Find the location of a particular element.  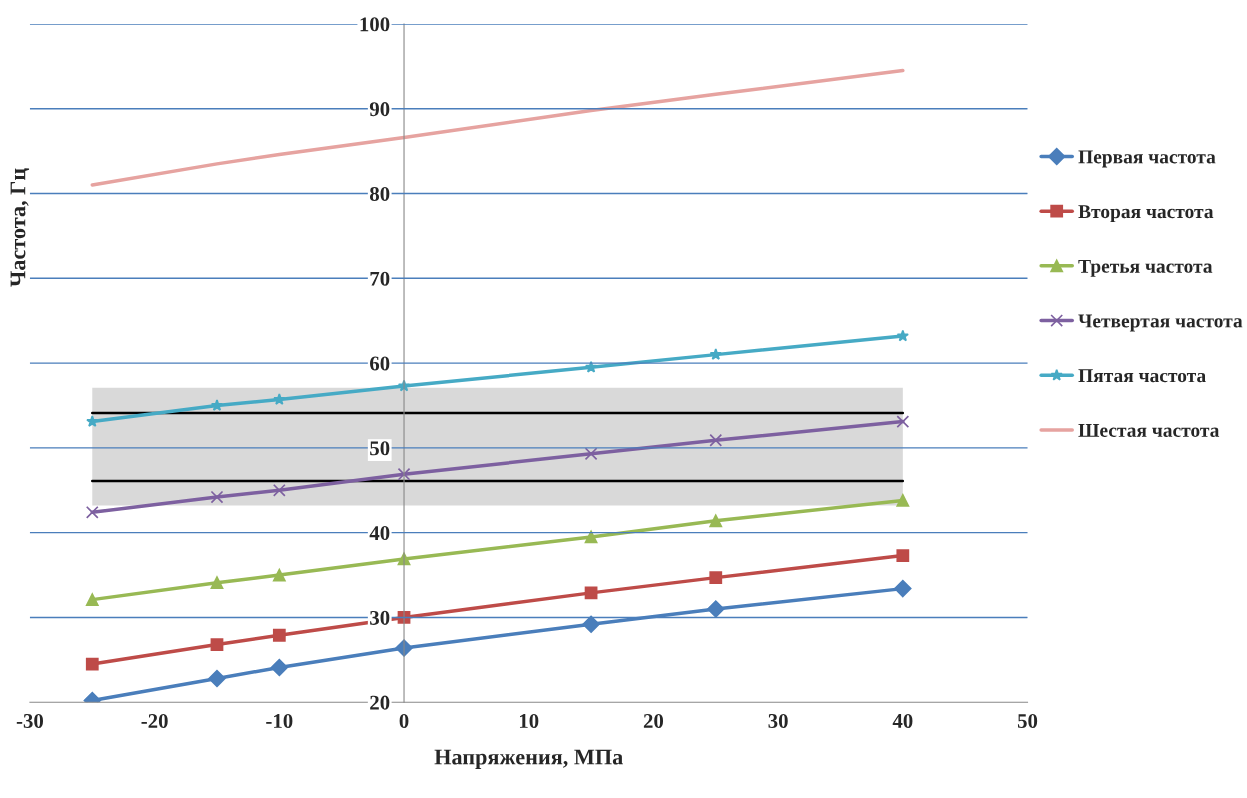

x-tick-label: -20 is located at coordinates (154, 721).